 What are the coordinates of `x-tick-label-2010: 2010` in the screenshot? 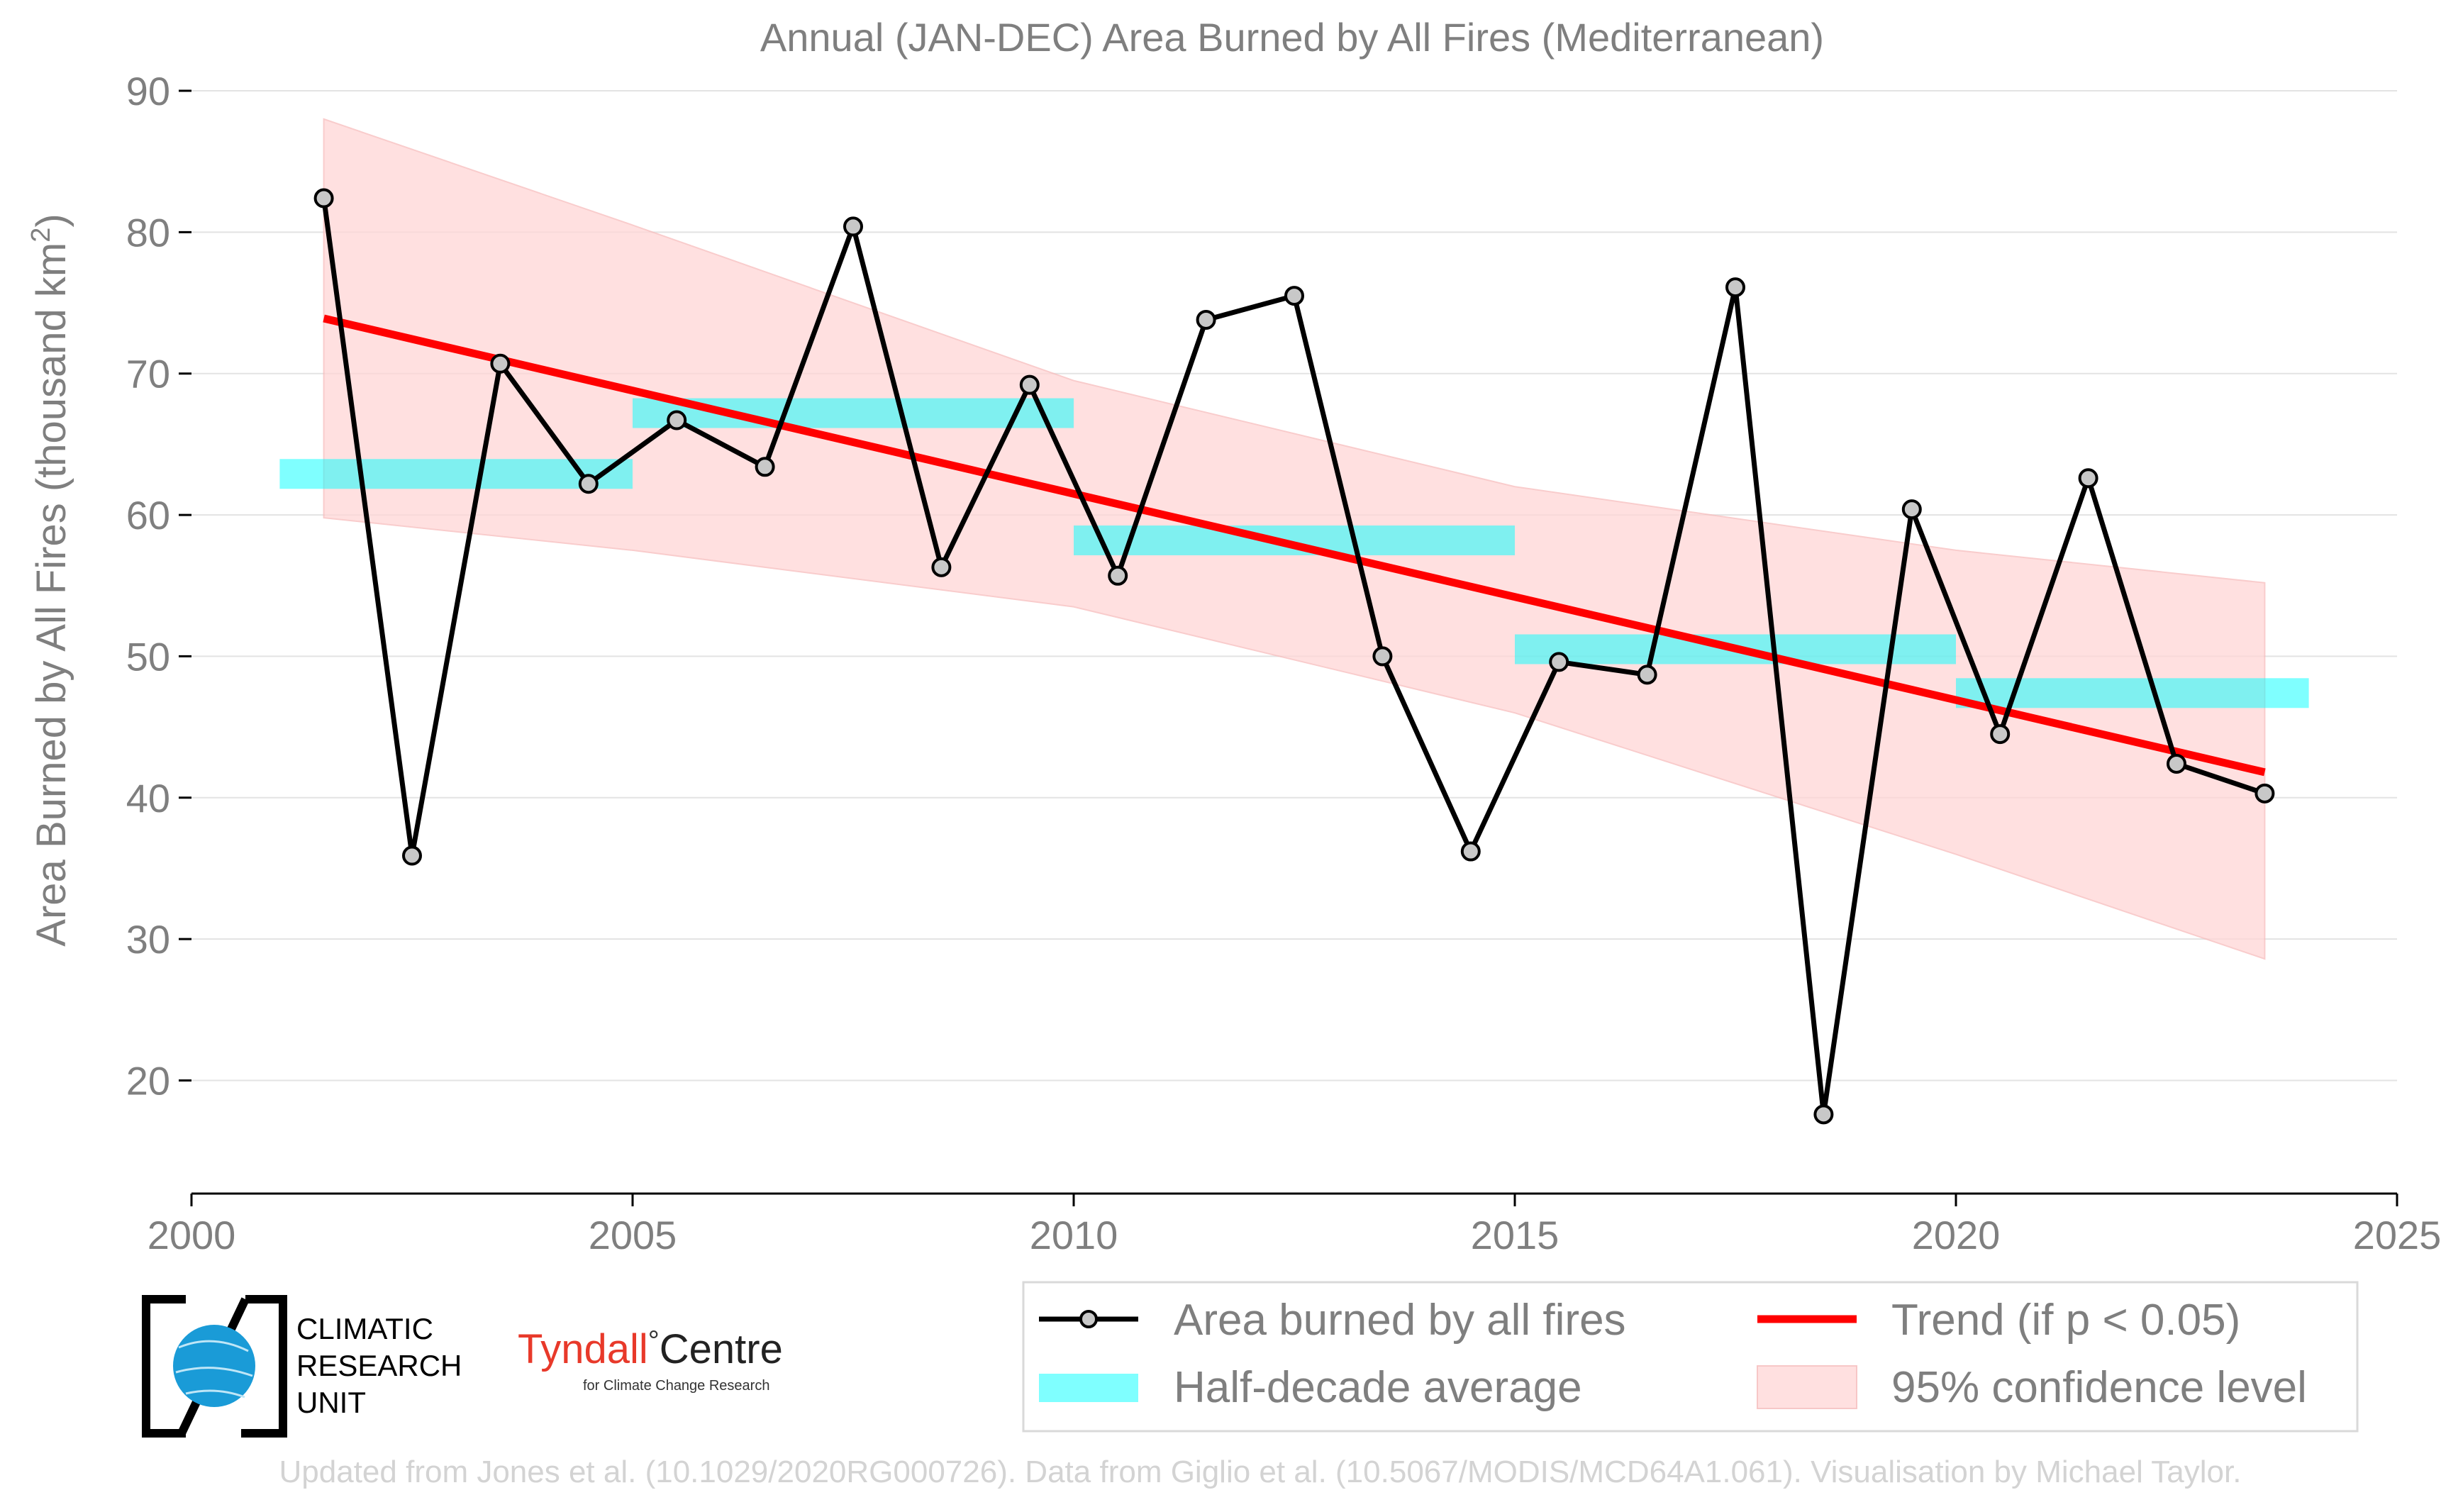 It's located at (1074, 1235).